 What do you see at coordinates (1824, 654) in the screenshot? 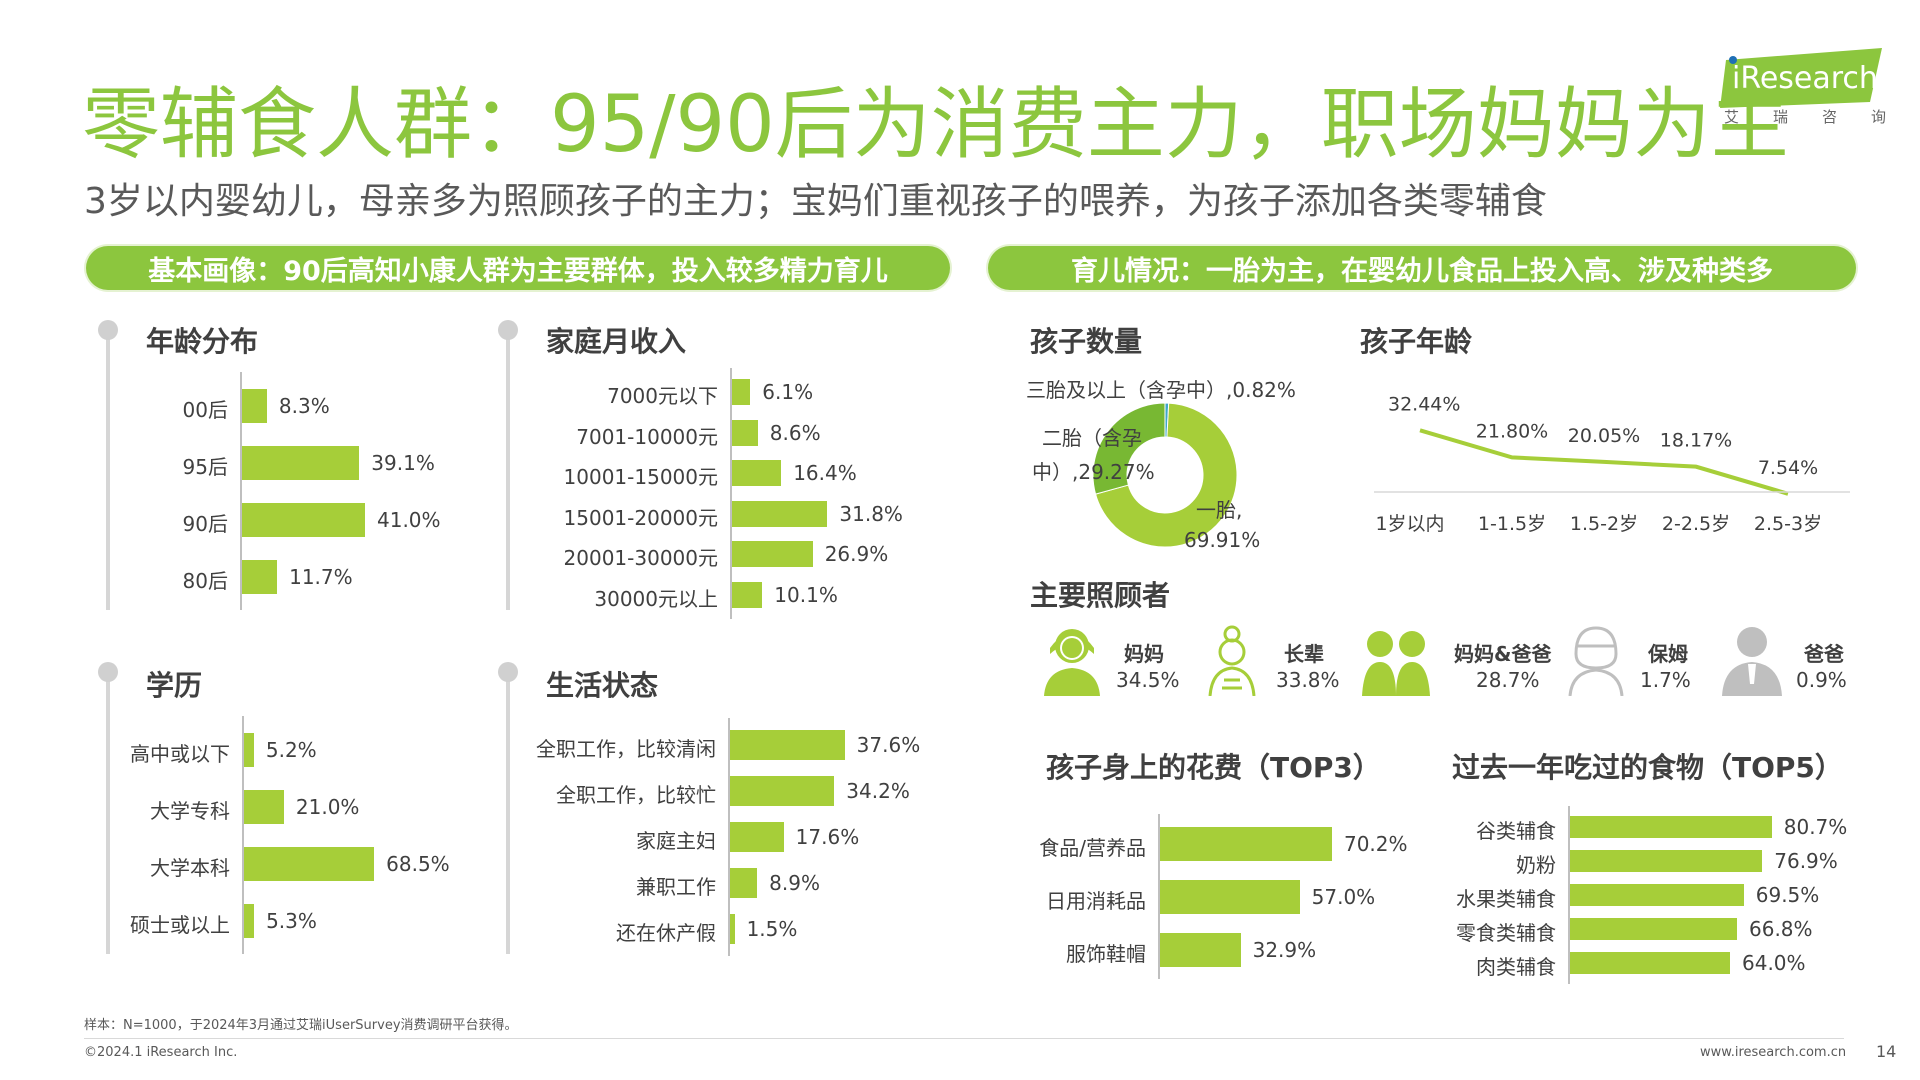
I see `caregiver-name: 爸爸` at bounding box center [1824, 654].